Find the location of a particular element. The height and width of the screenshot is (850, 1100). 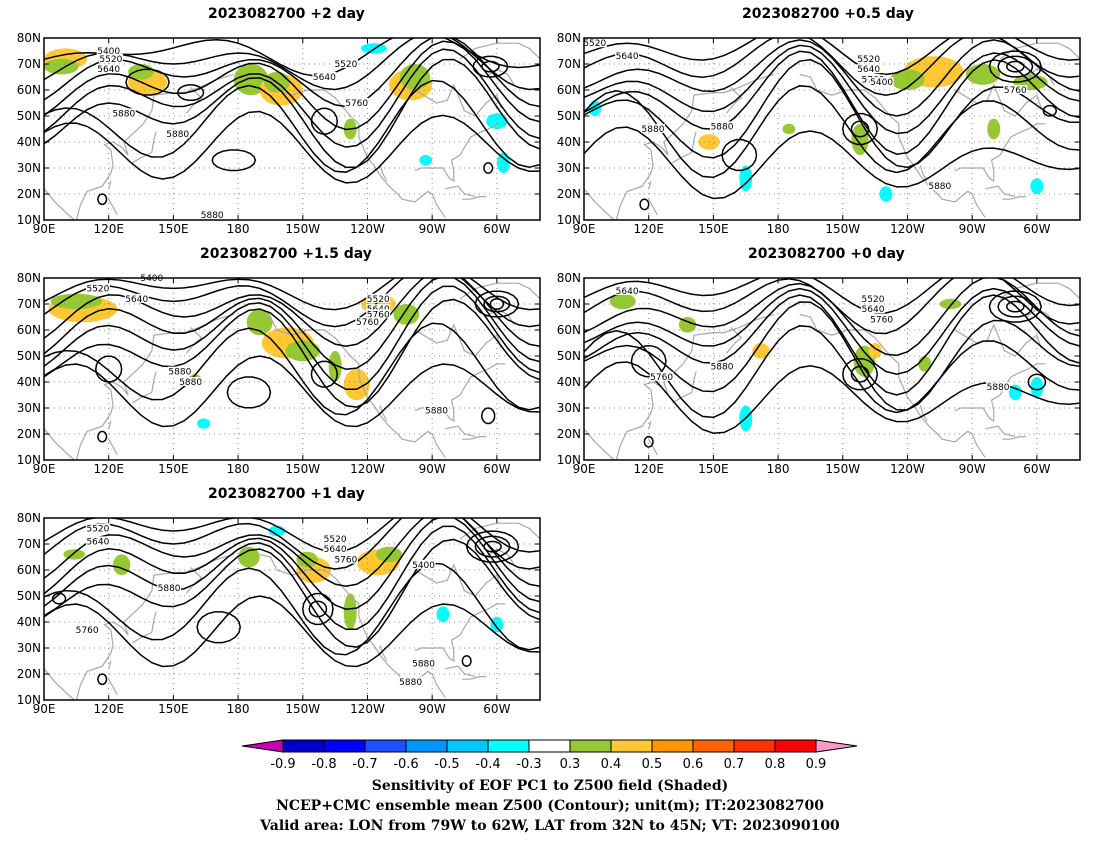

lon-tick-label: 120E is located at coordinates (648, 469).